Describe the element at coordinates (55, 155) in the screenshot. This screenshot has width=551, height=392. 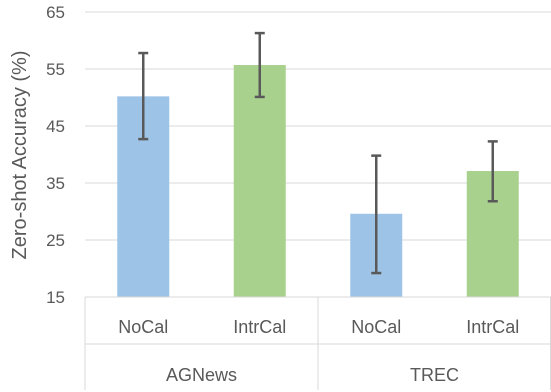
I see `y-axis-tick-labels: 15 25 35 45 55 65` at that location.